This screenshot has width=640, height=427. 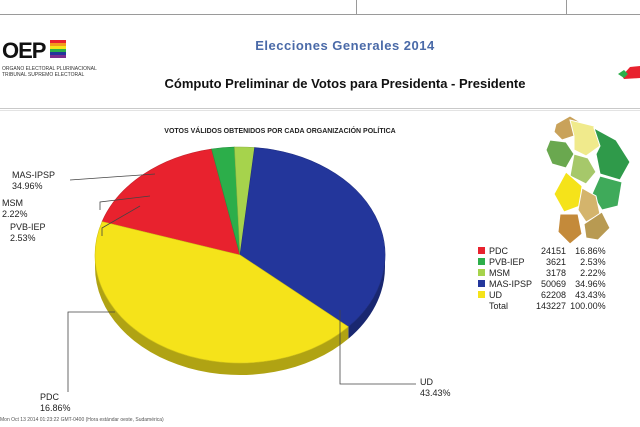 I want to click on pie-label-percent: 16.86%, so click(x=55, y=408).